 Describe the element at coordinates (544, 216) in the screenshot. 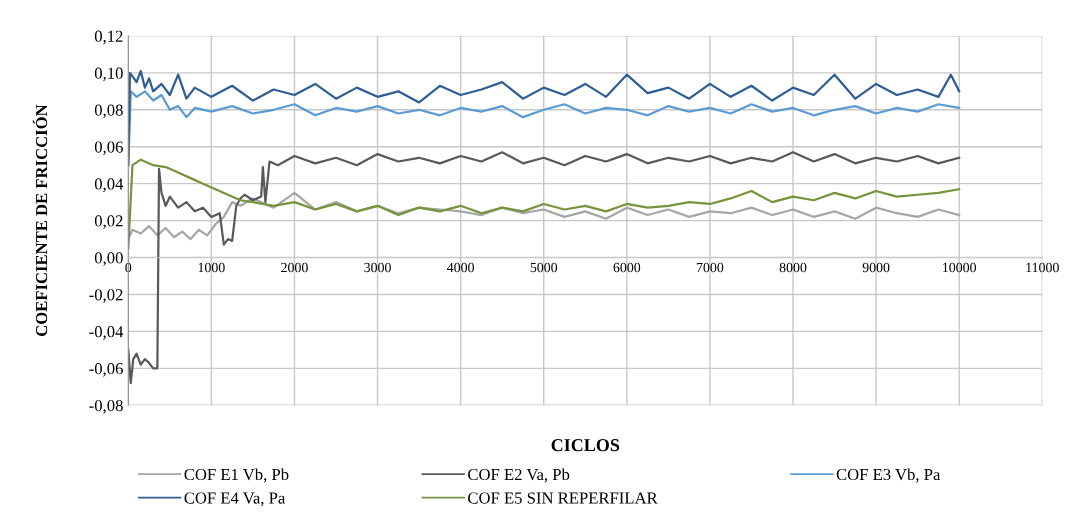

I see `line-series` at that location.